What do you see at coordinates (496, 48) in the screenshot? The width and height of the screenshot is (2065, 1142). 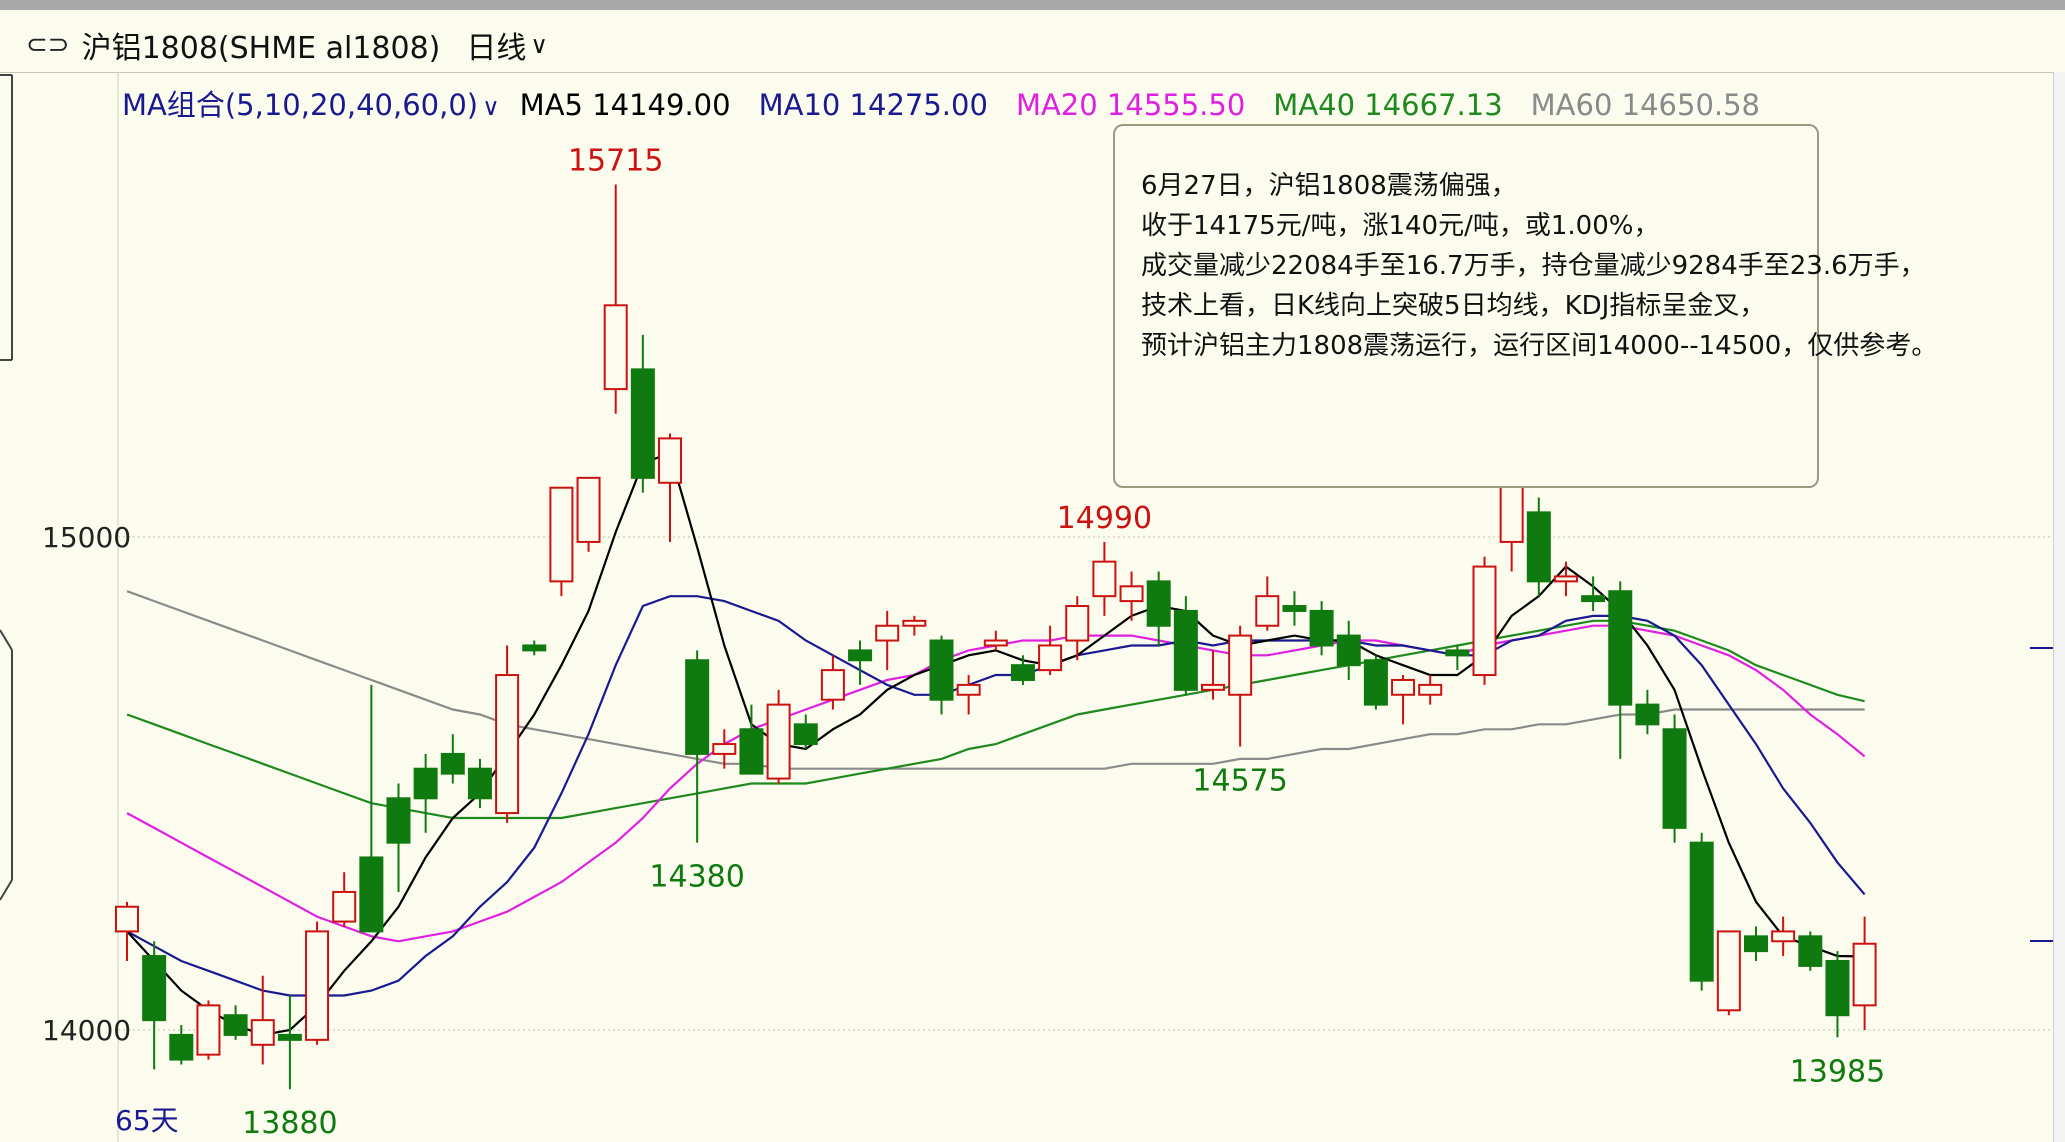 I see `period-label: 日线` at bounding box center [496, 48].